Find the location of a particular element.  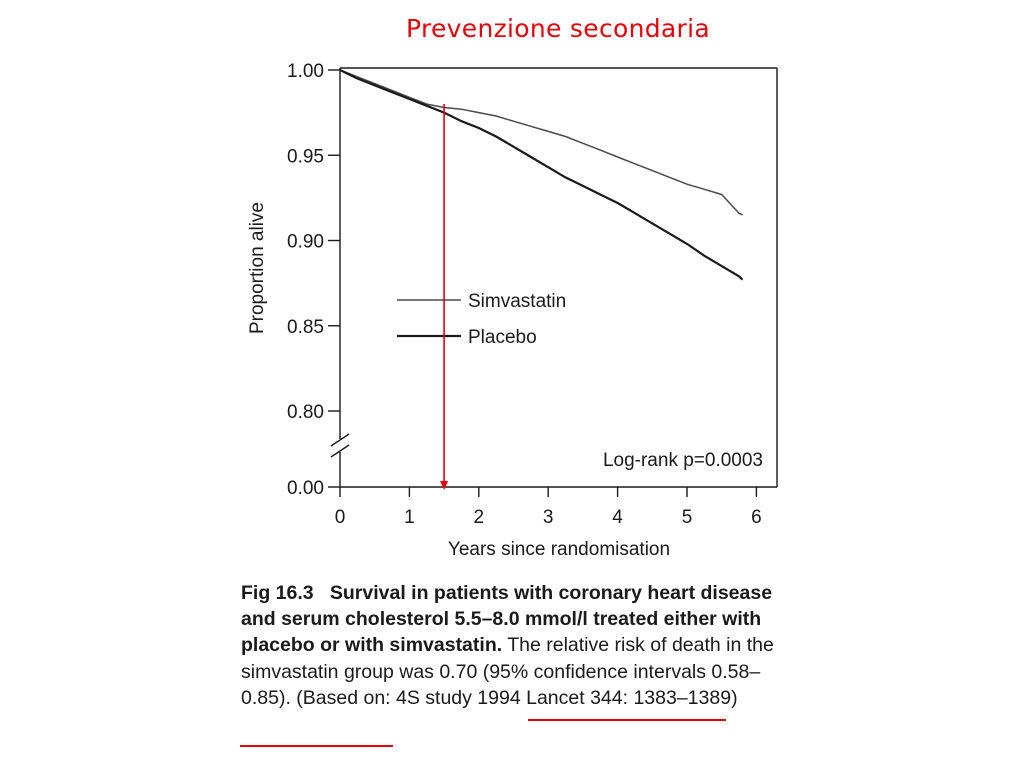

x-axis-label: Years since randomisation is located at coordinates (559, 549).